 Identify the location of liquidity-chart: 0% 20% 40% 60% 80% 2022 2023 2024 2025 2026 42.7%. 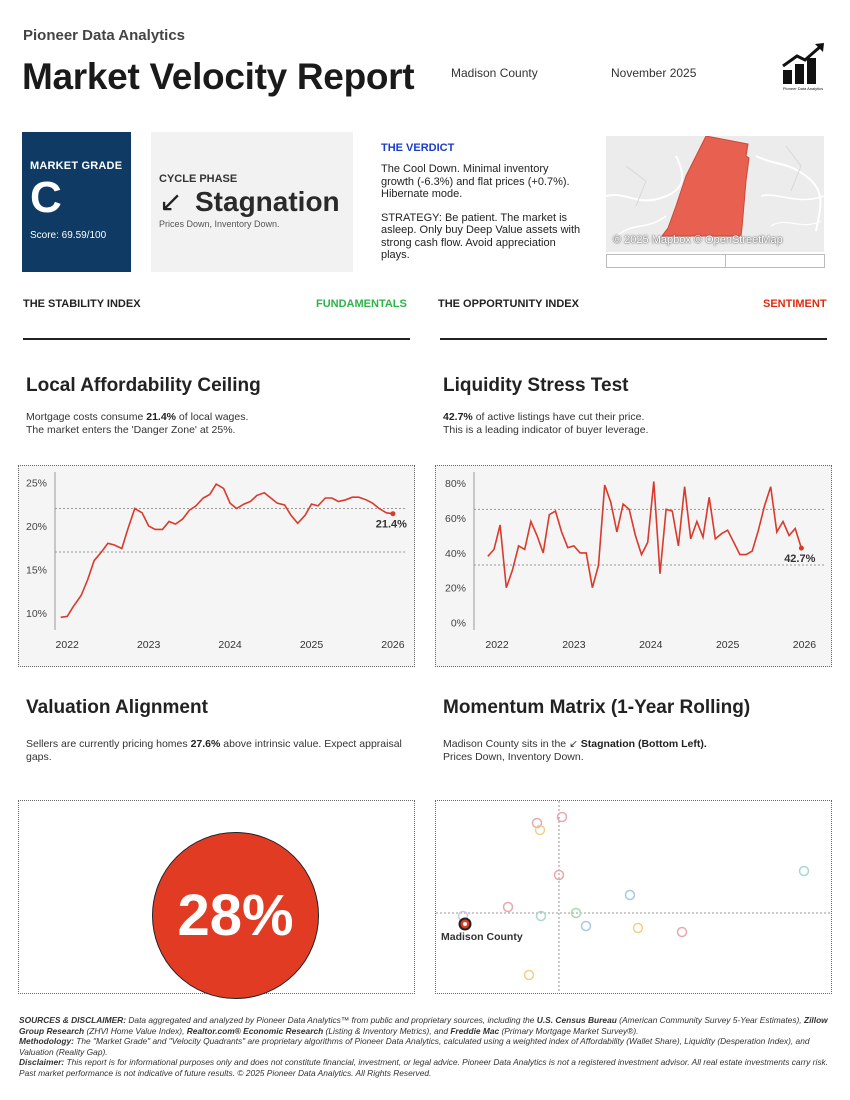
(633, 566).